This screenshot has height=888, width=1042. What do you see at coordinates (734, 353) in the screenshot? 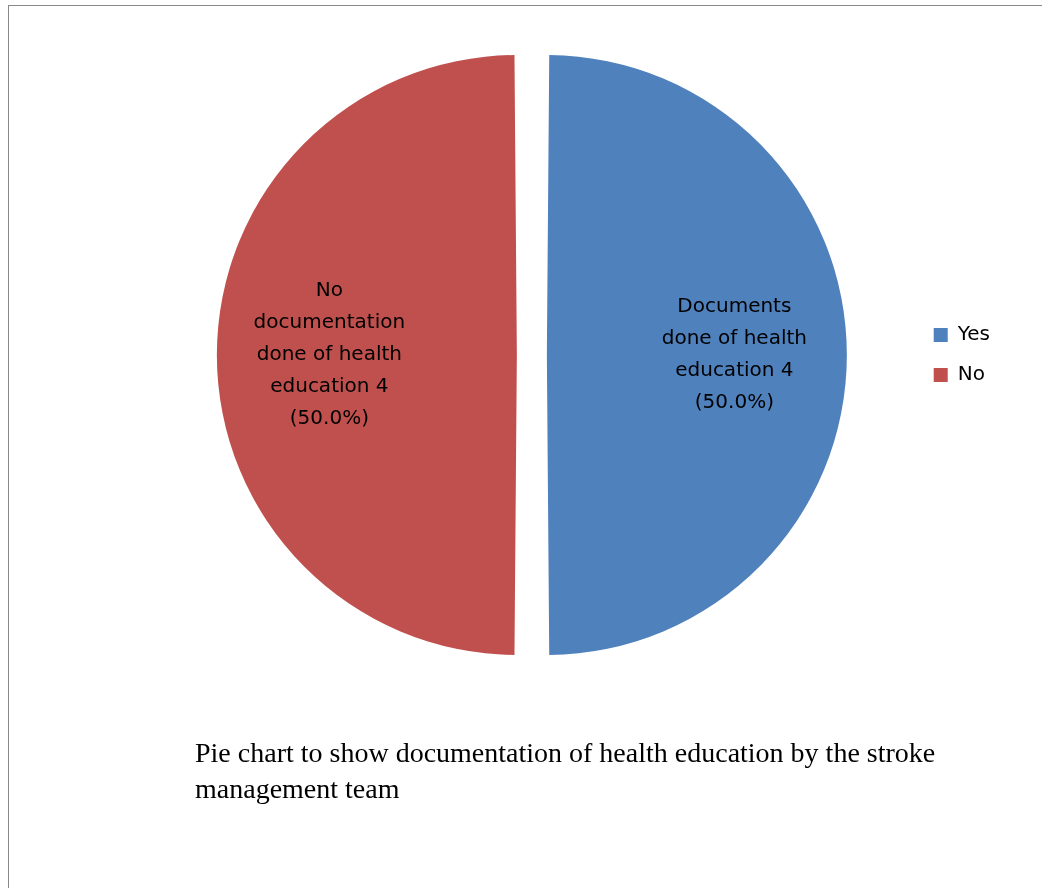
I see `data-label: Documents done of health education 4 (50.0%)` at bounding box center [734, 353].